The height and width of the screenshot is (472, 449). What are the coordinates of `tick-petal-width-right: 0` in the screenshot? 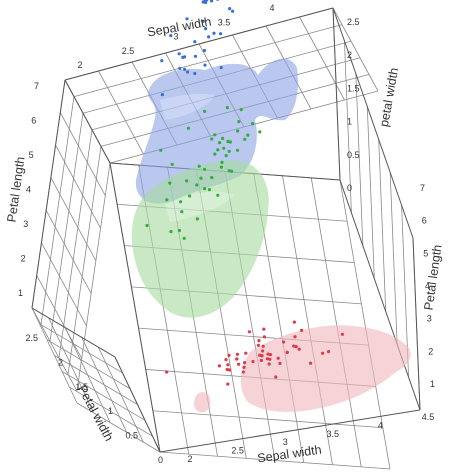 It's located at (349, 188).